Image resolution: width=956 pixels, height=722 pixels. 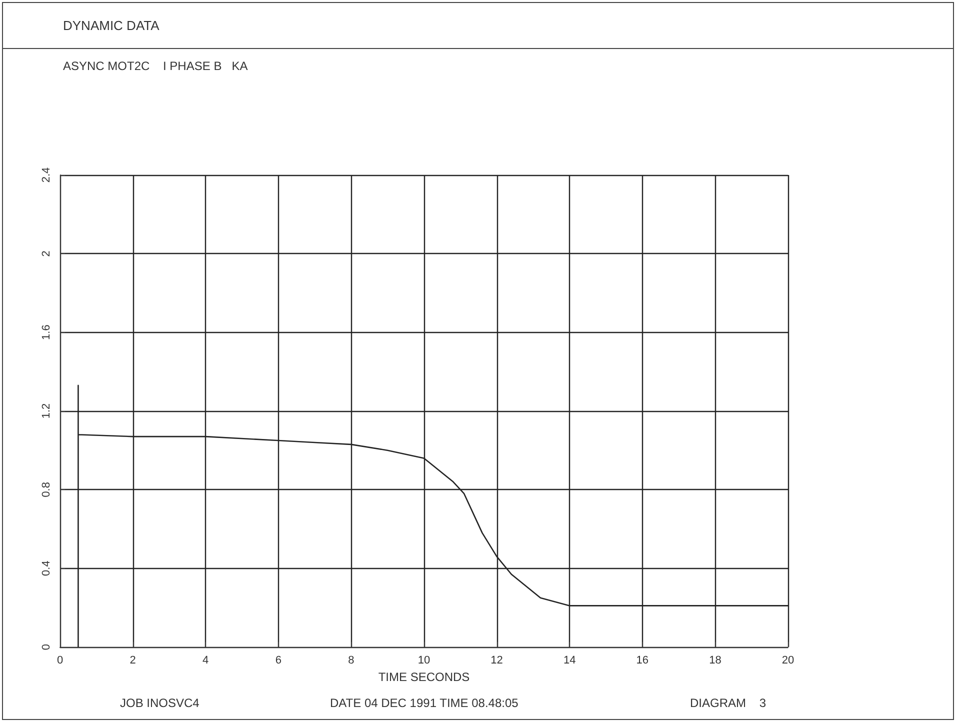 I want to click on x-tick-label: 18, so click(x=715, y=660).